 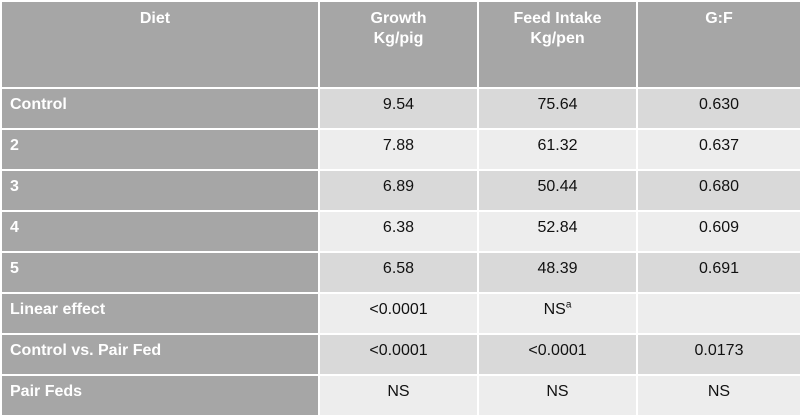 What do you see at coordinates (160, 149) in the screenshot?
I see `row-label: 2` at bounding box center [160, 149].